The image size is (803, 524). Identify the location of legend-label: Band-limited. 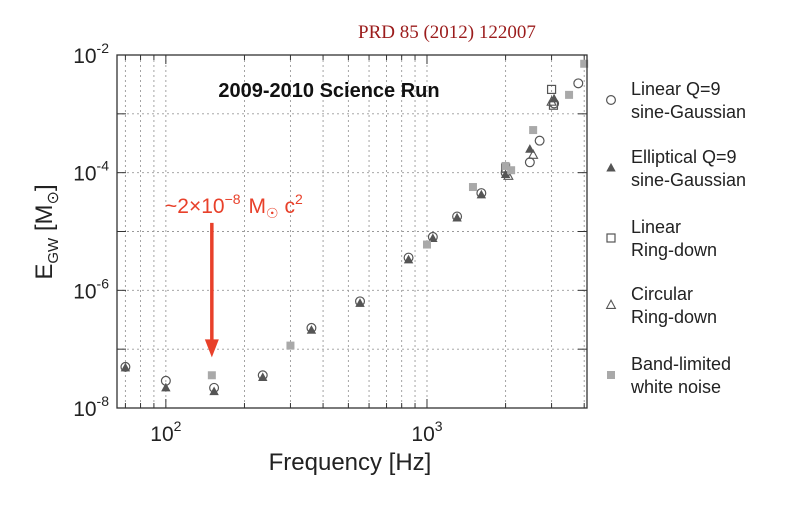
(681, 364).